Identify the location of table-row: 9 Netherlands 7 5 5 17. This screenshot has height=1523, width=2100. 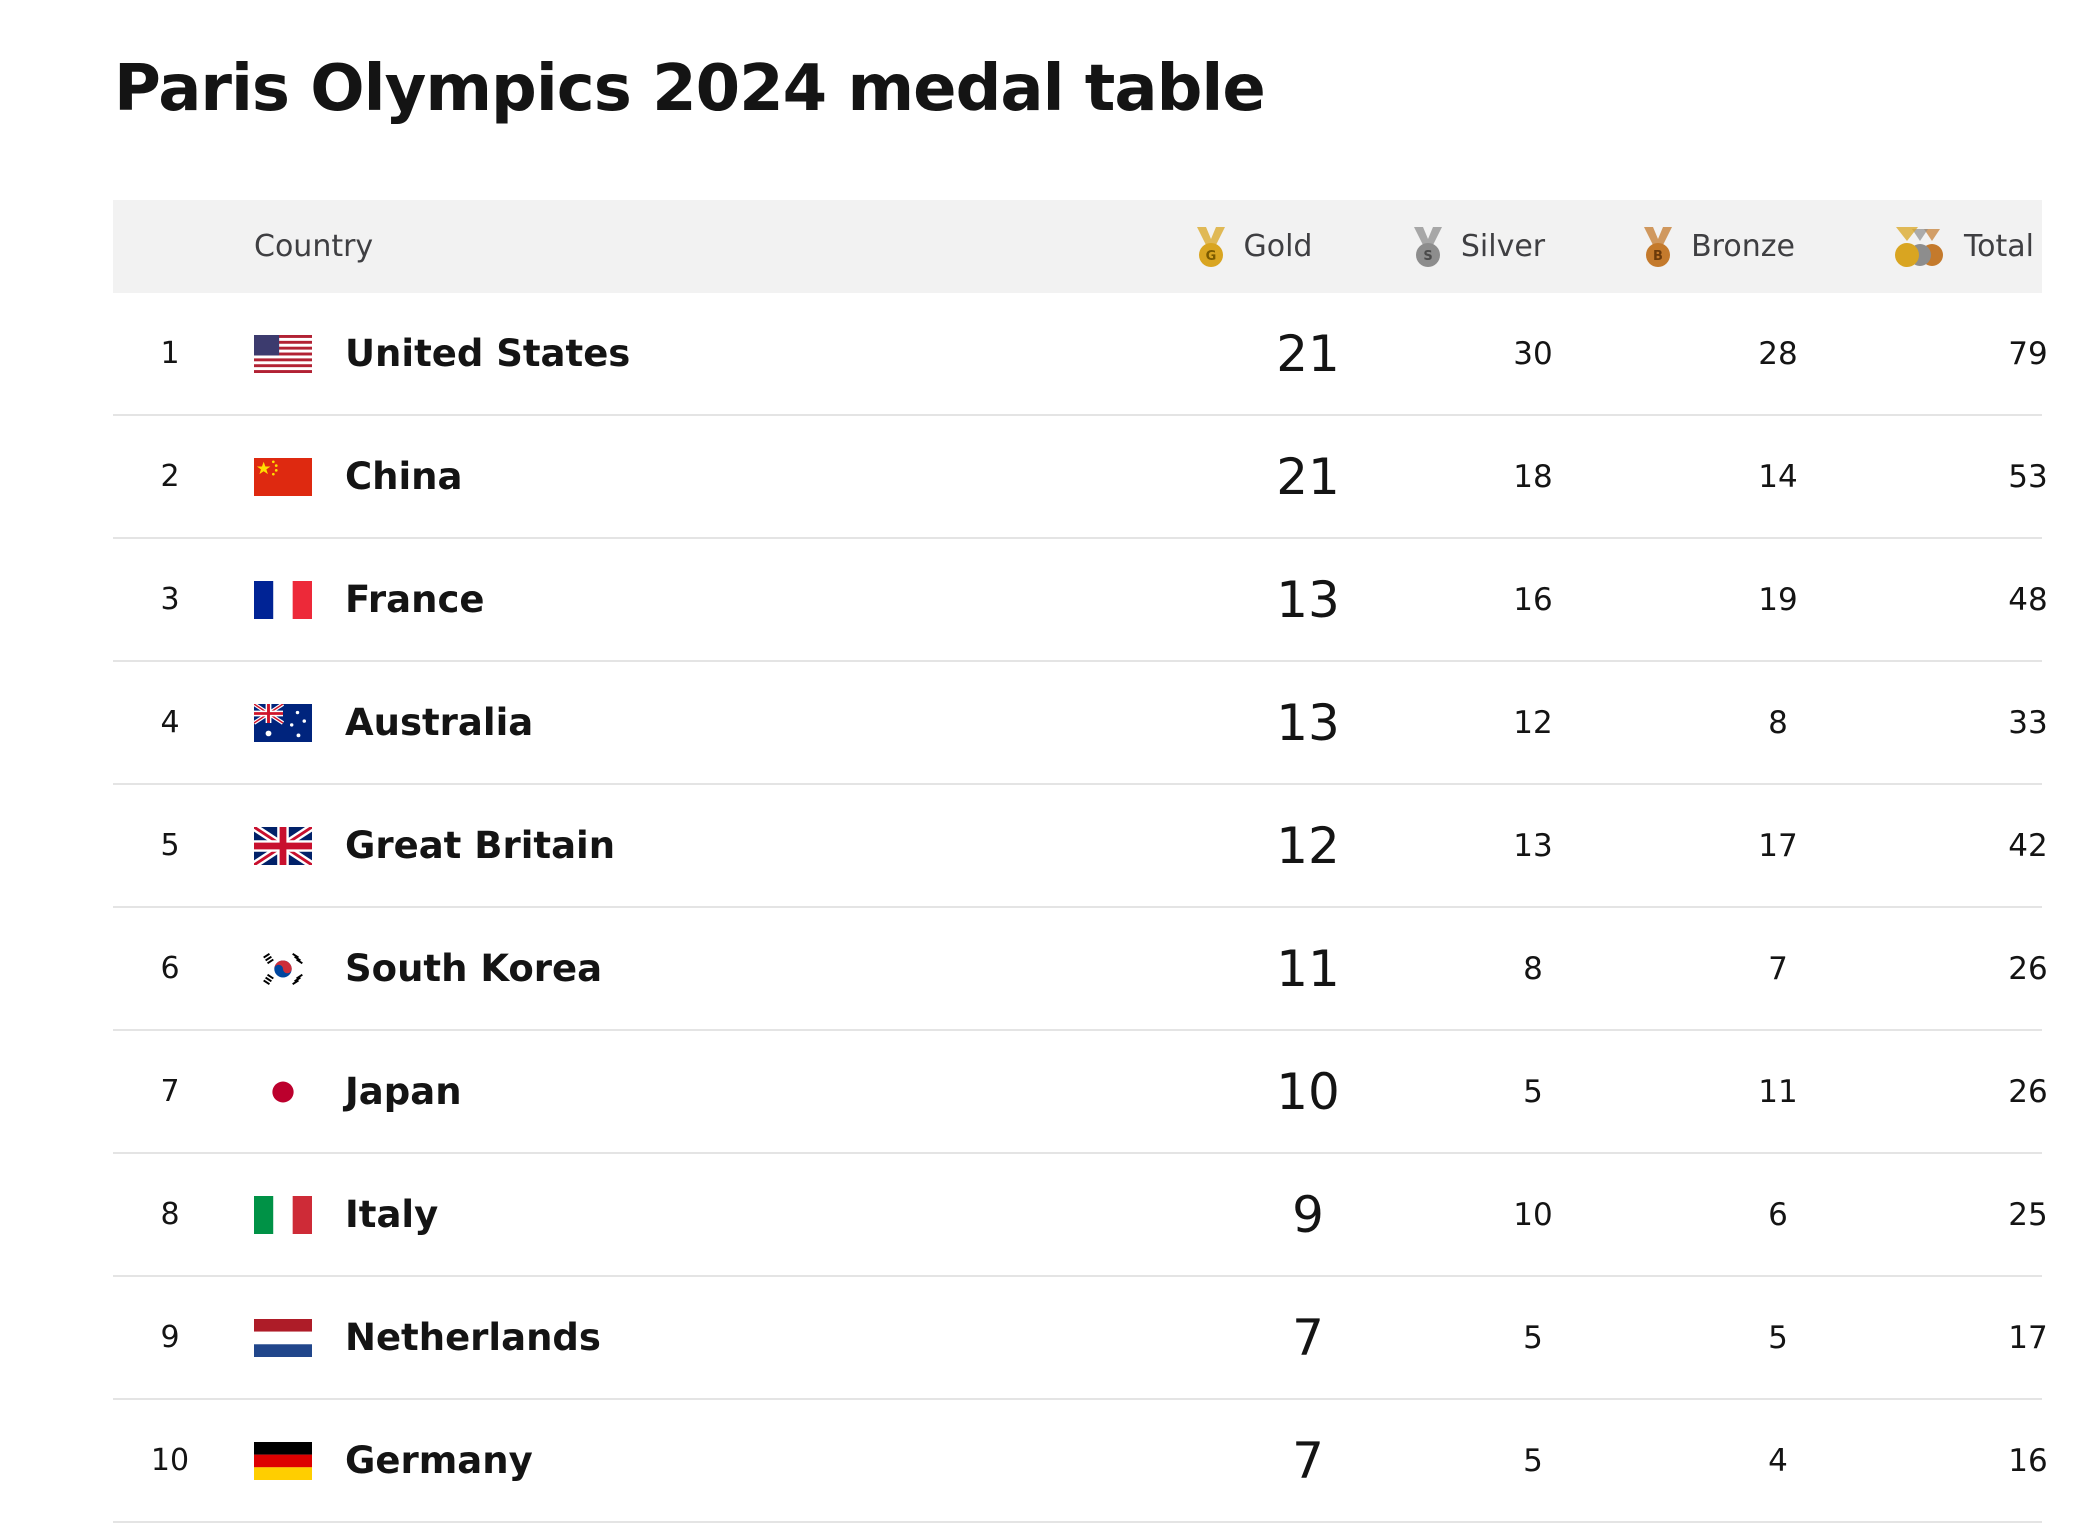
(1080, 1338).